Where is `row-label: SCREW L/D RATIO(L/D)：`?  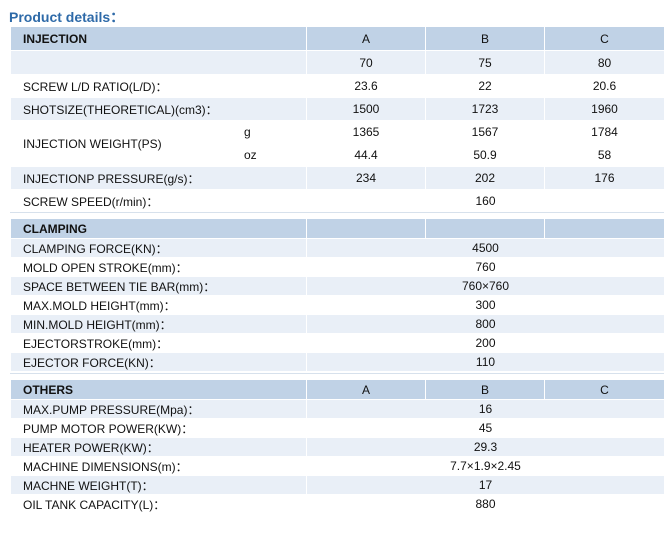 row-label: SCREW L/D RATIO(L/D)： is located at coordinates (158, 86).